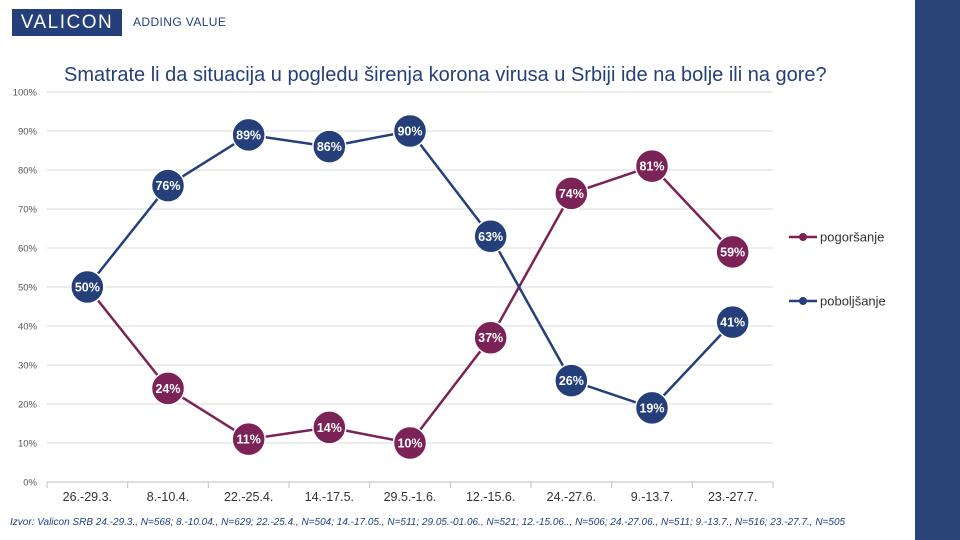 This screenshot has width=960, height=540. Describe the element at coordinates (410, 497) in the screenshot. I see `x-tick-label: 29.5.-1.6.` at that location.